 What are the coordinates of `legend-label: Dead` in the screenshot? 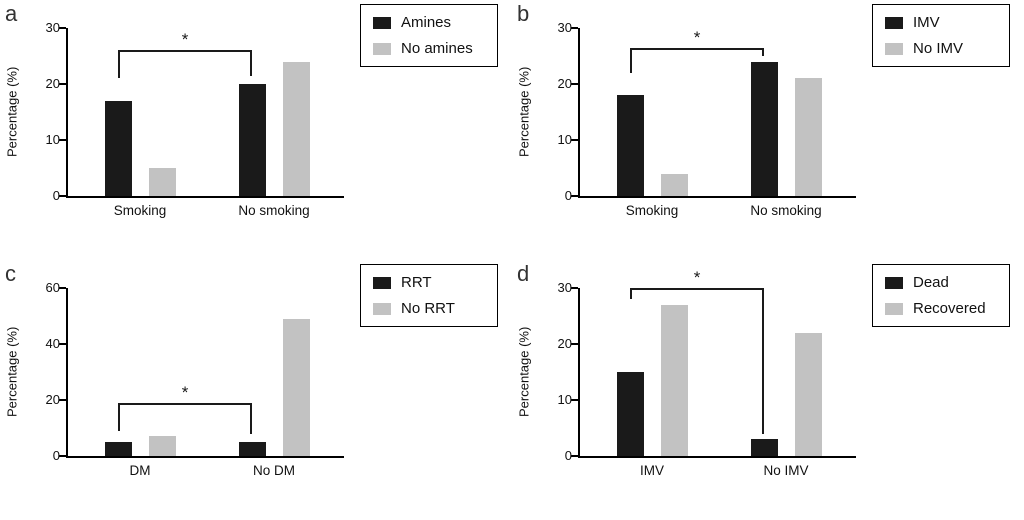 It's located at (931, 282).